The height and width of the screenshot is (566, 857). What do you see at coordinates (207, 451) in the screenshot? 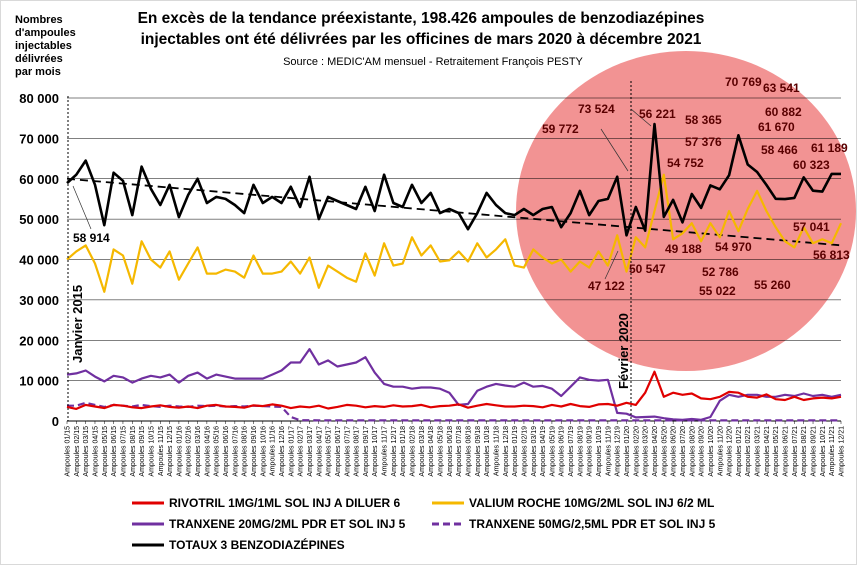
I see `x-tick-label: Ampoules 04/16` at bounding box center [207, 451].